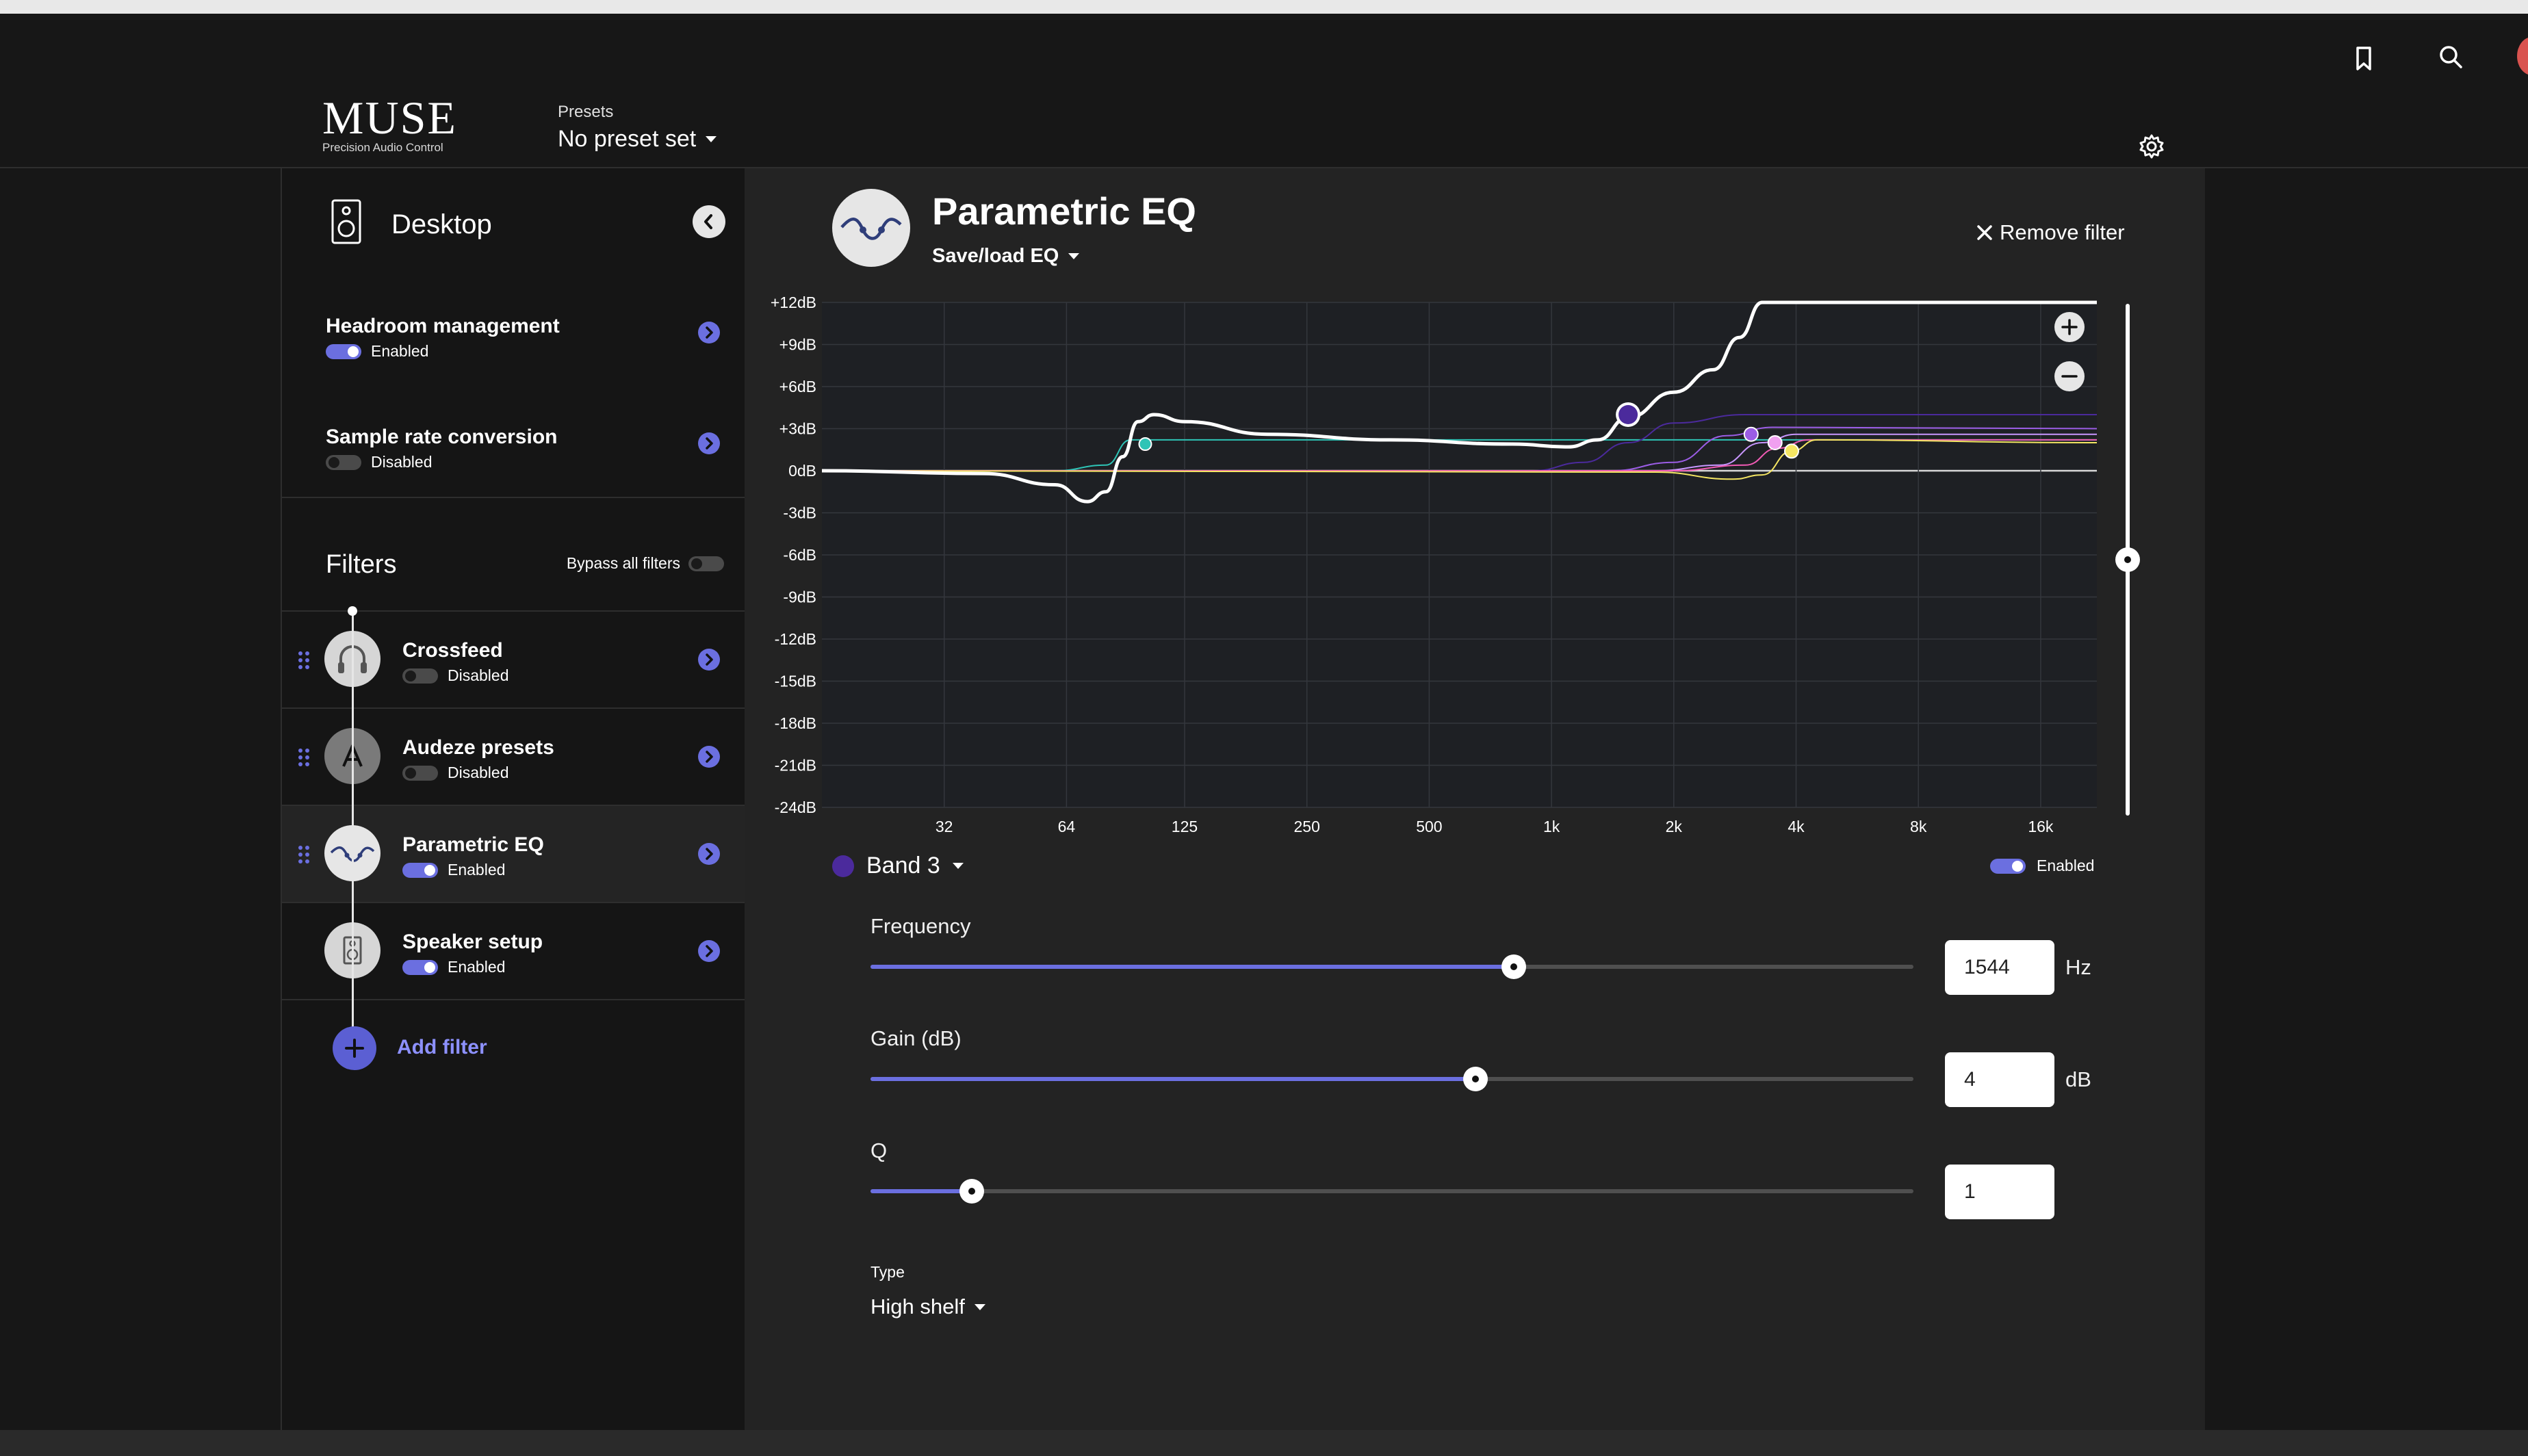 This screenshot has width=2528, height=1456. I want to click on plus-icon, so click(354, 1048).